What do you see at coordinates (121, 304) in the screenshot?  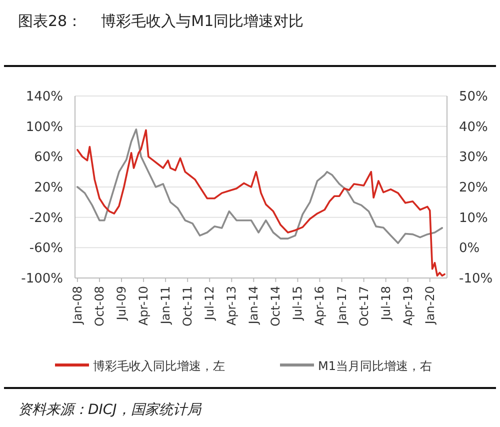 I see `x-tick-label: Jul-09` at bounding box center [121, 304].